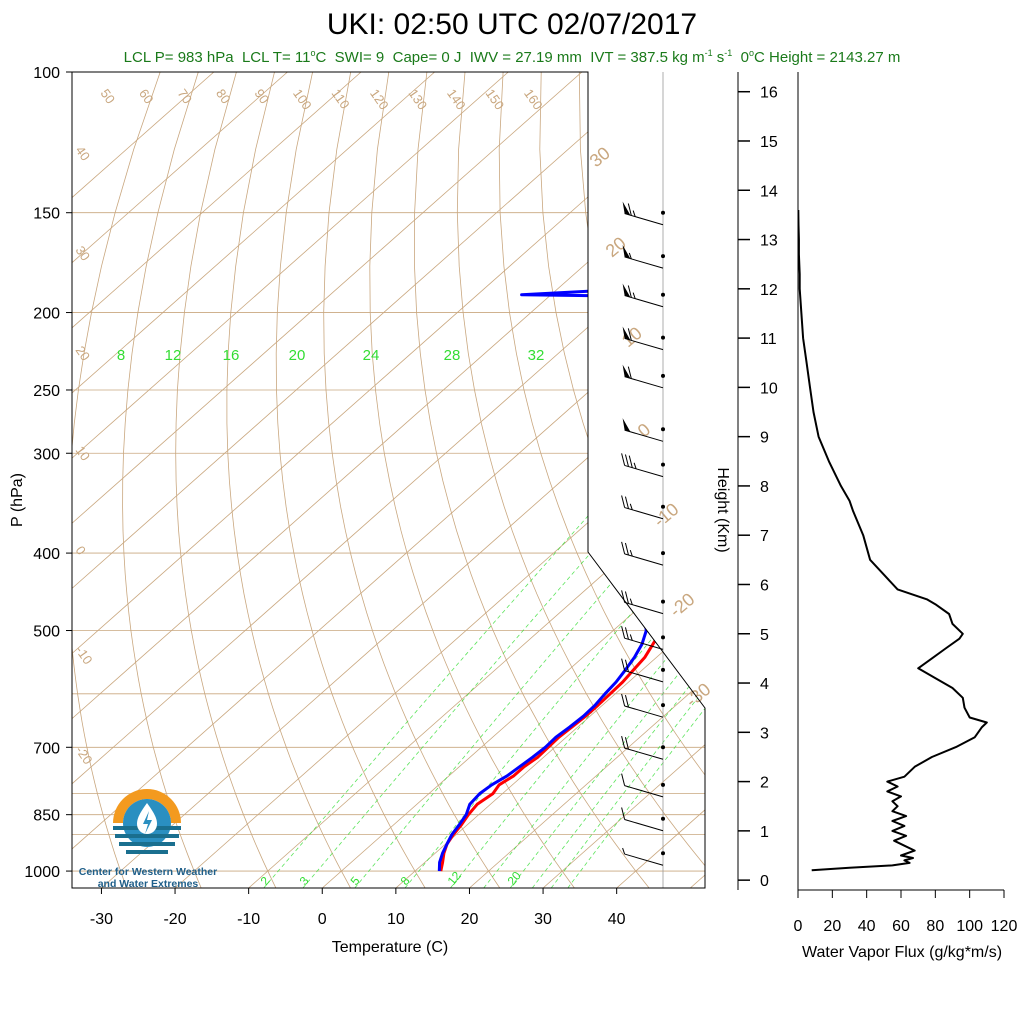 Image resolution: width=1024 pixels, height=1024 pixels. Describe the element at coordinates (722, 509) in the screenshot. I see `height-axis-label: Height (Km)` at that location.